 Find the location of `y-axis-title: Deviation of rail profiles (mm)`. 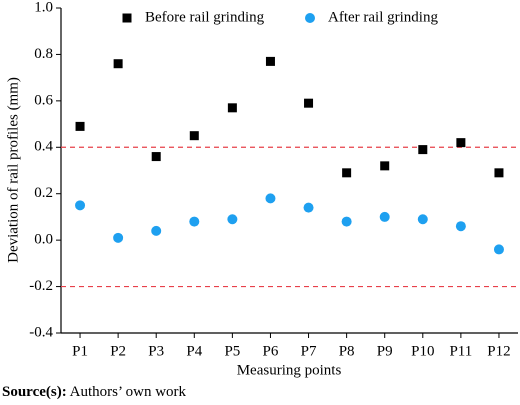

y-axis-title: Deviation of rail profiles (mm) is located at coordinates (13, 170).